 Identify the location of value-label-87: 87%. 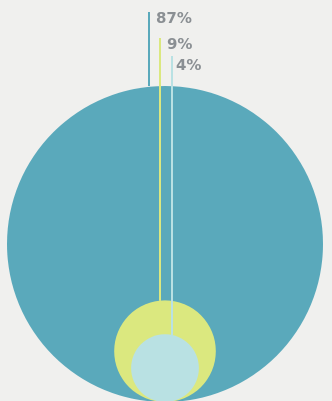
(174, 18).